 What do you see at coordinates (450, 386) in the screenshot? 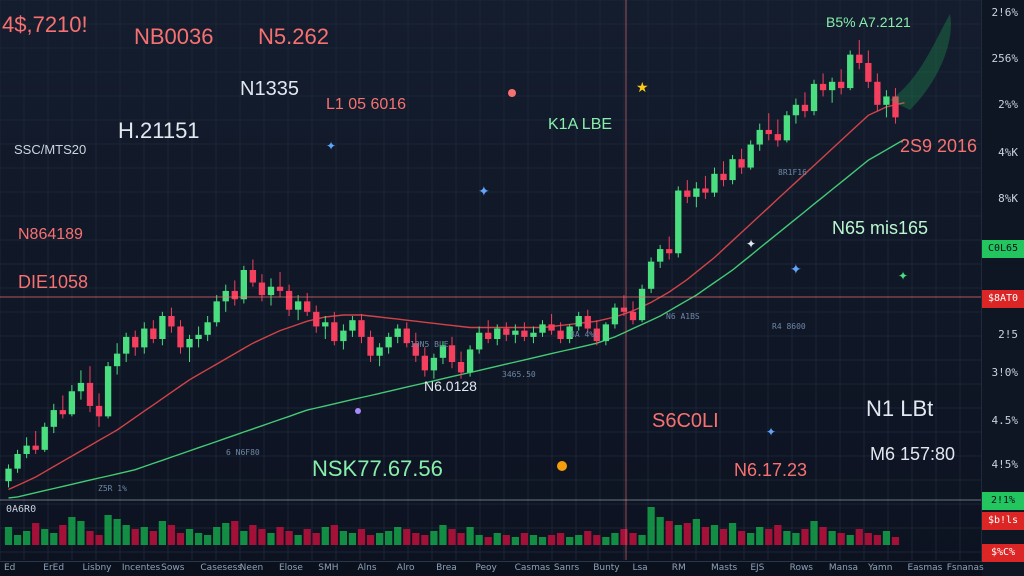
I see `overlay-label: N6.0128` at bounding box center [450, 386].